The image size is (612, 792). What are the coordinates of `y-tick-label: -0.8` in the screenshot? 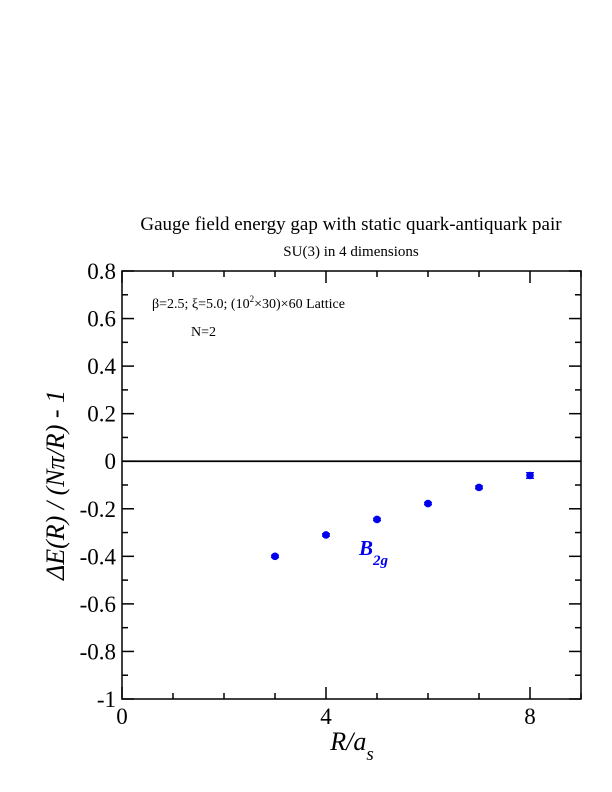 It's located at (98, 651).